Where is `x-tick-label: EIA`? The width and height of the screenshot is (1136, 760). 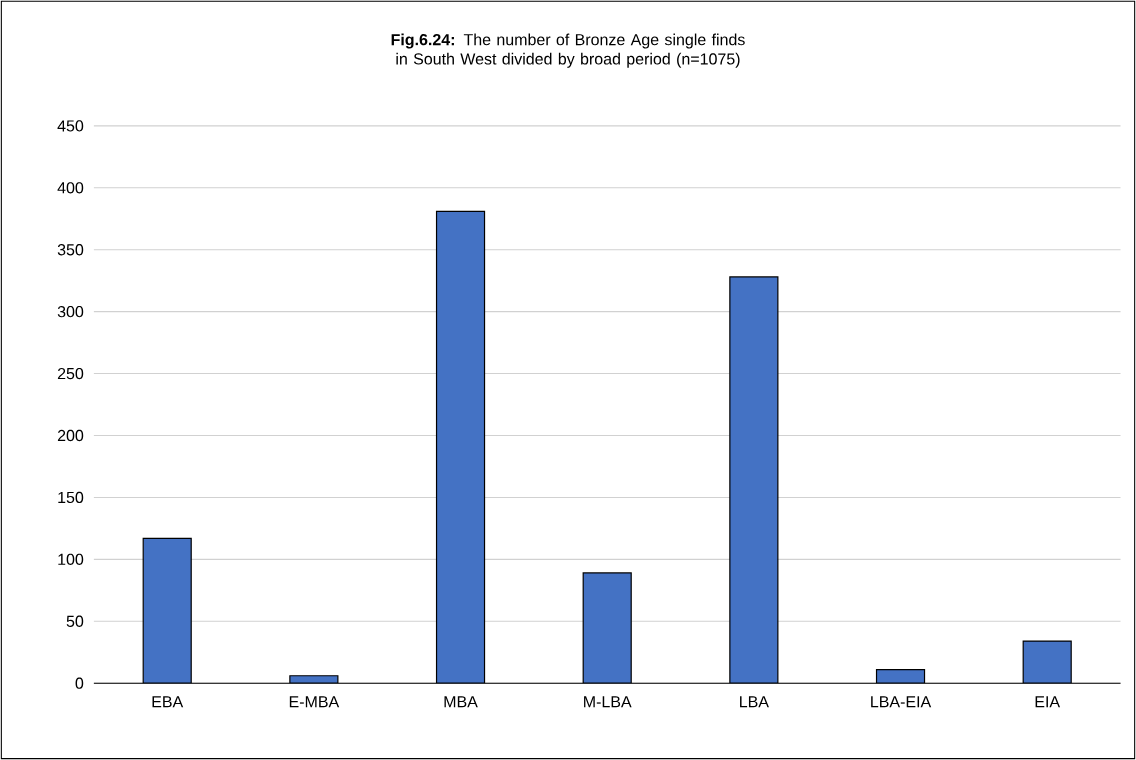
x-tick-label: EIA is located at coordinates (1048, 702).